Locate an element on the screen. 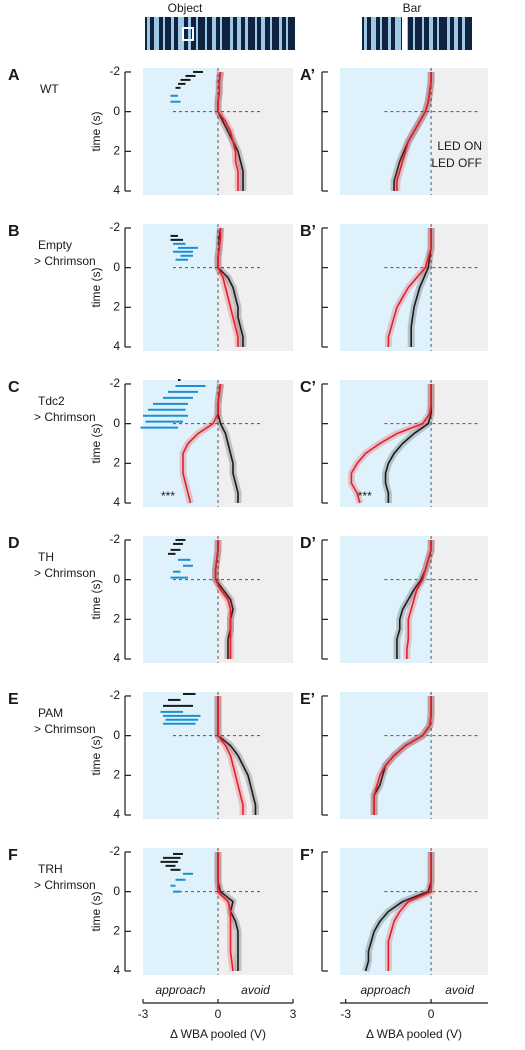  panel-letter: D’ is located at coordinates (308, 543).